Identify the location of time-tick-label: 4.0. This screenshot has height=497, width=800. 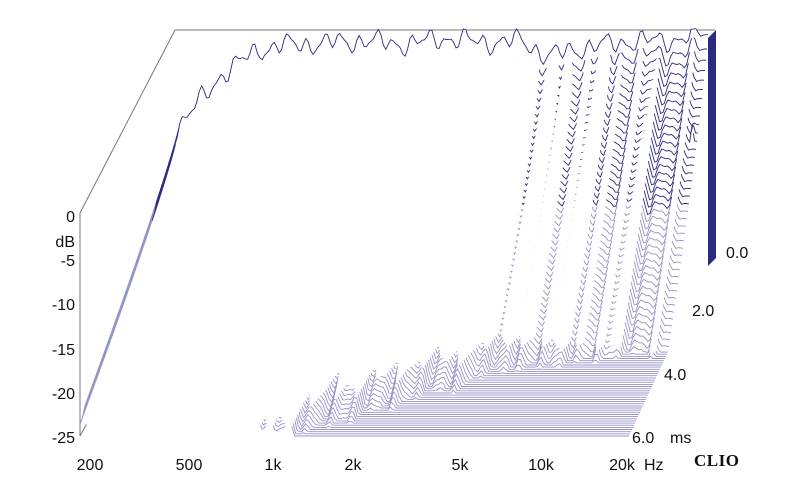
(675, 375).